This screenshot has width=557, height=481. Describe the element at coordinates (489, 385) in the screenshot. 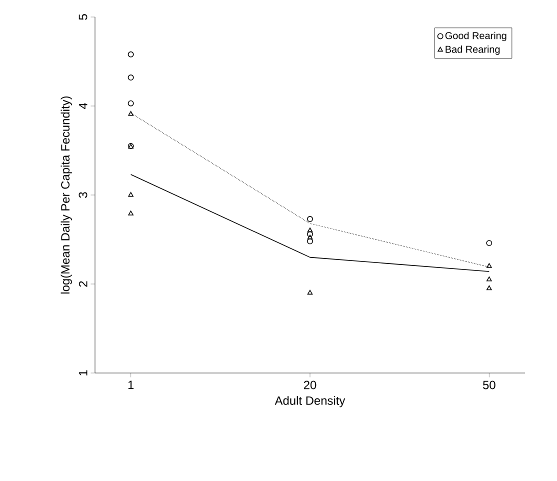

I see `x-tick-label: 50` at that location.